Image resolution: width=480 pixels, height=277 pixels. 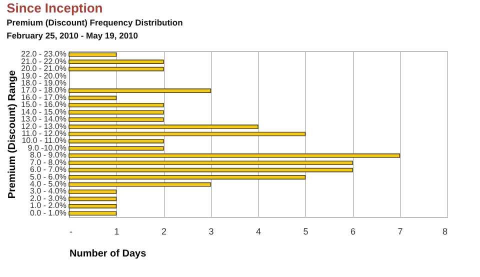 I want to click on y-tick-label: 0.0 - 1.0%, so click(x=48, y=213).